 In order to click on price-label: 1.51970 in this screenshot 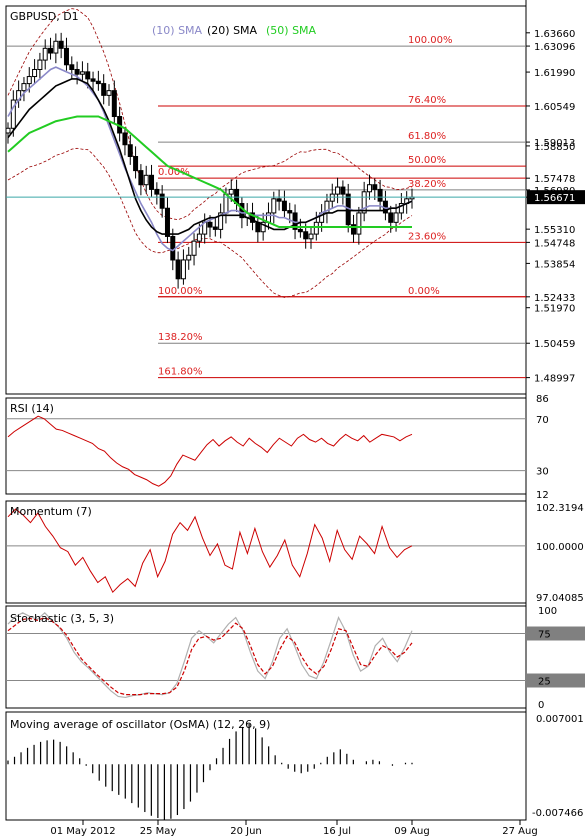, I will do `click(554, 309)`.